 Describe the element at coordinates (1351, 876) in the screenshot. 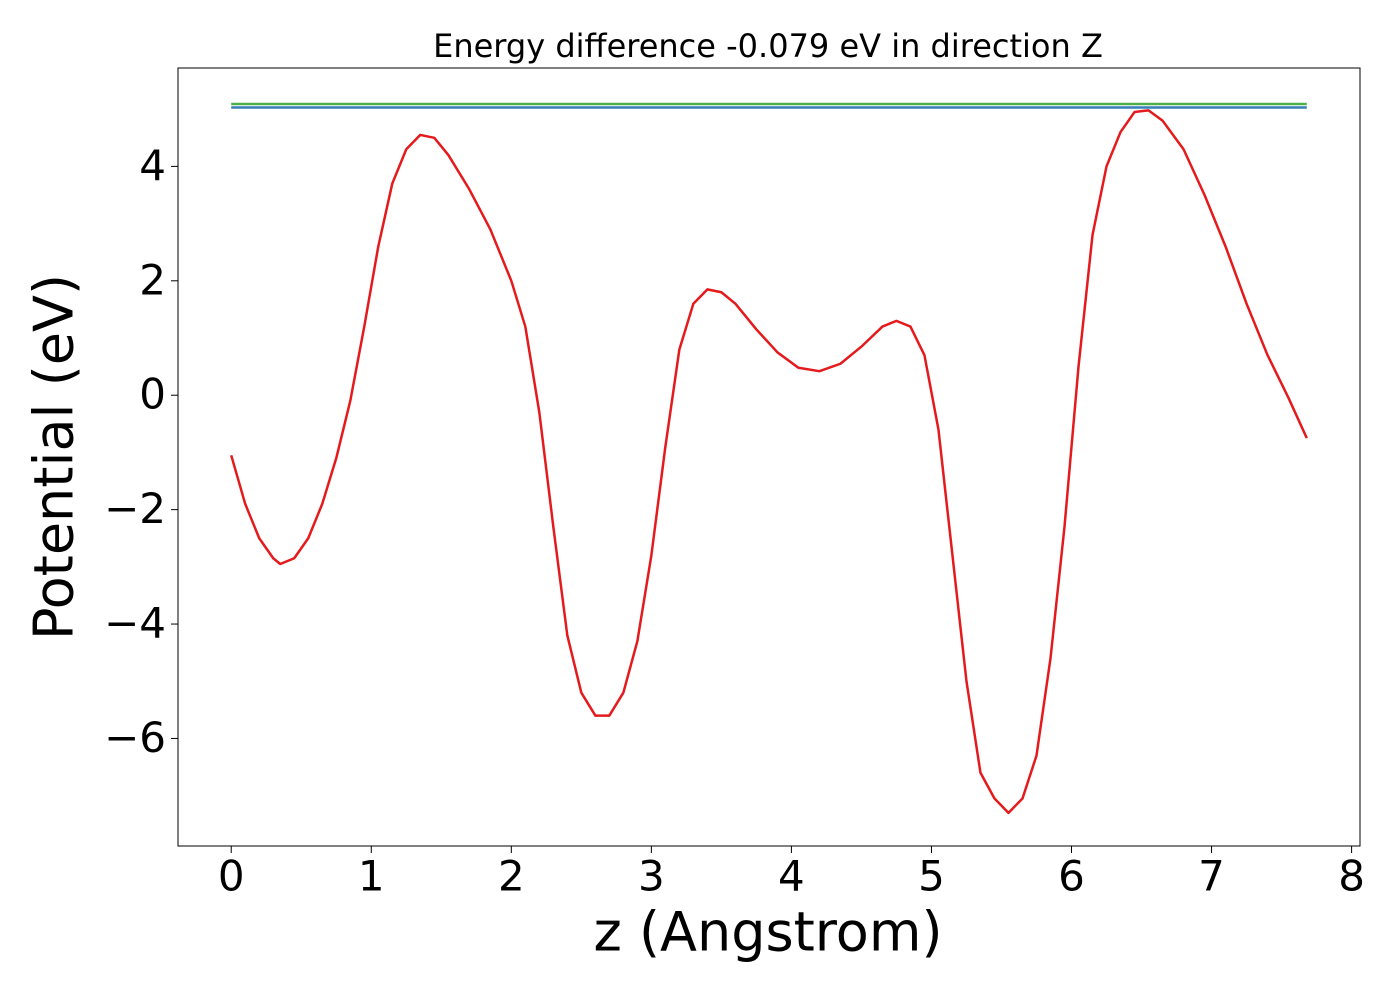

I see `x-tick-label: 8` at that location.